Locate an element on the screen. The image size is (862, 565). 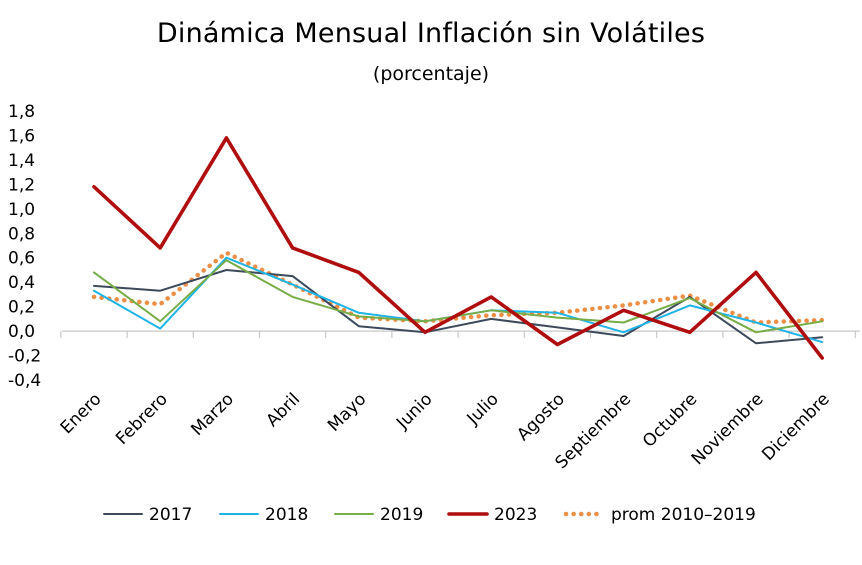
y-tick-label: 1,8 is located at coordinates (21, 112).